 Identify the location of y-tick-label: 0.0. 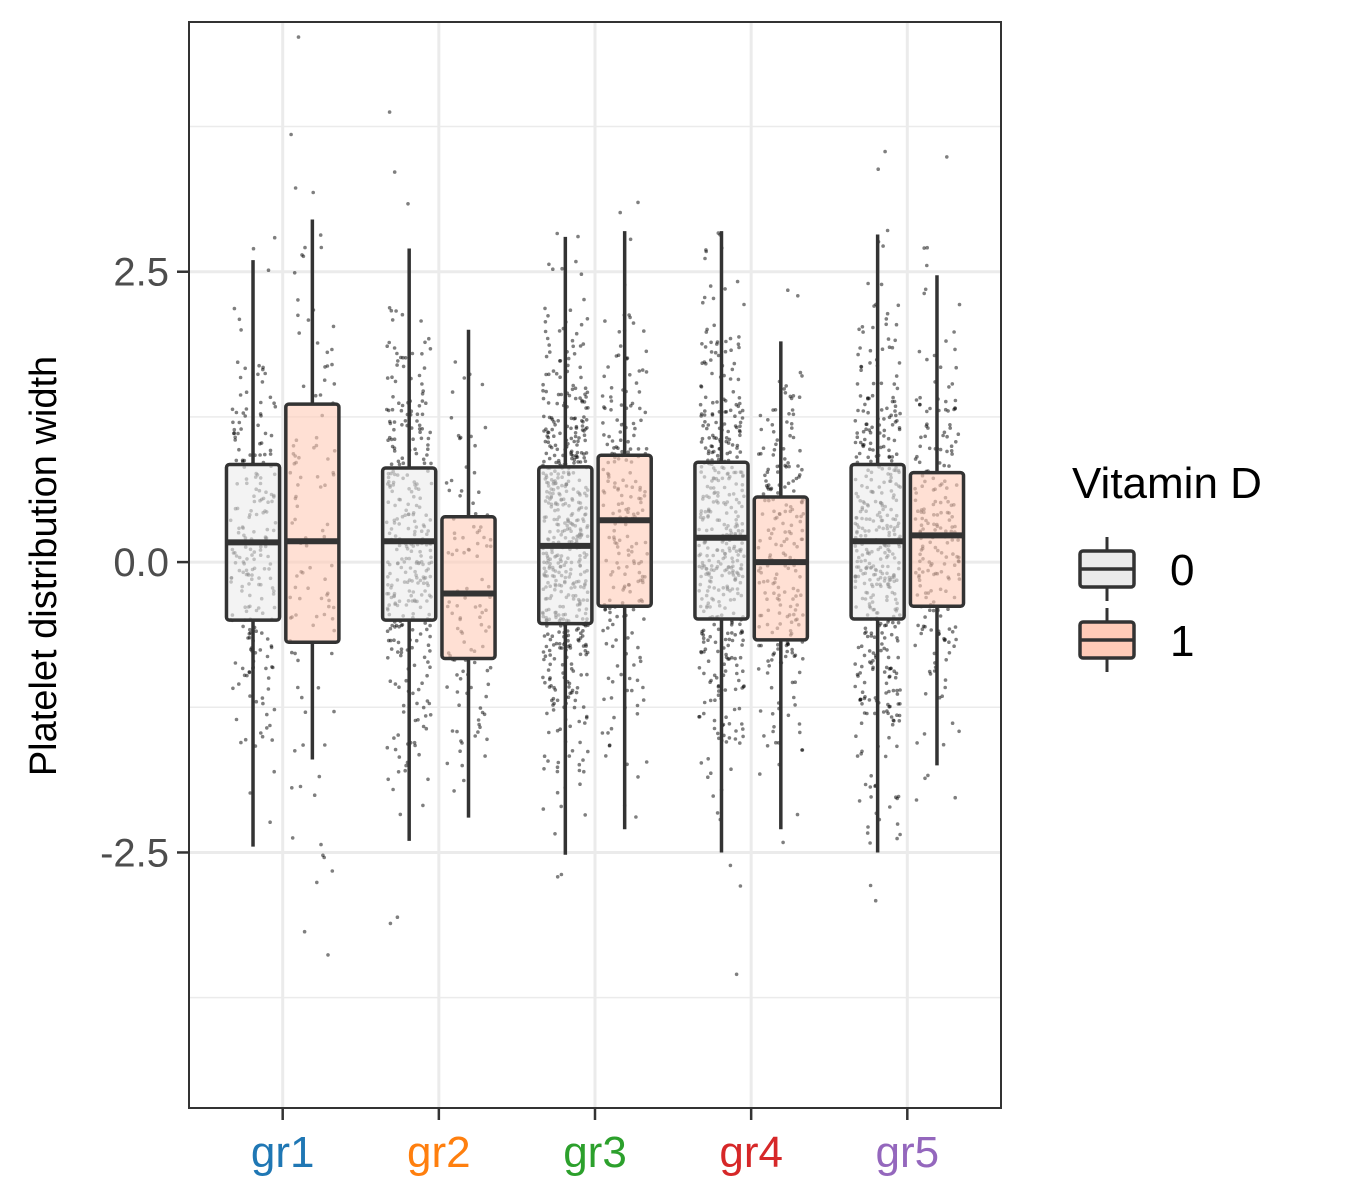
(141, 563).